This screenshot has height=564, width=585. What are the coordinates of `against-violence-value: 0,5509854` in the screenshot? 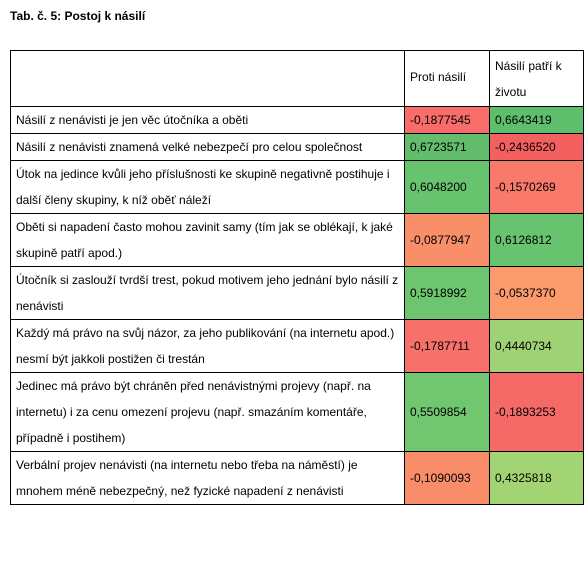 It's located at (447, 412).